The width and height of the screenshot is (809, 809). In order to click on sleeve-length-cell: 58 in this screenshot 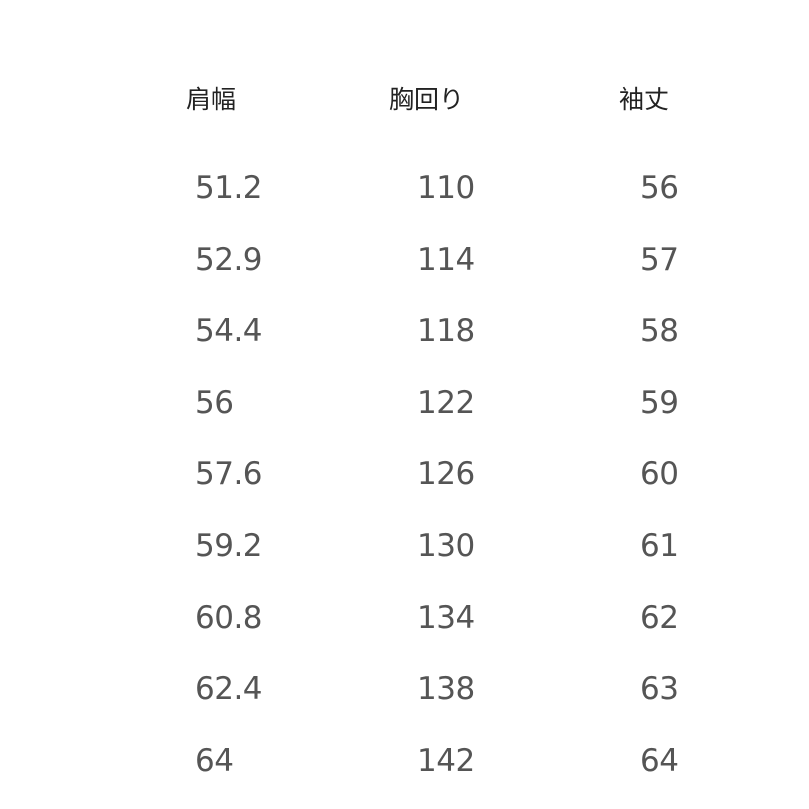, I will do `click(659, 331)`.